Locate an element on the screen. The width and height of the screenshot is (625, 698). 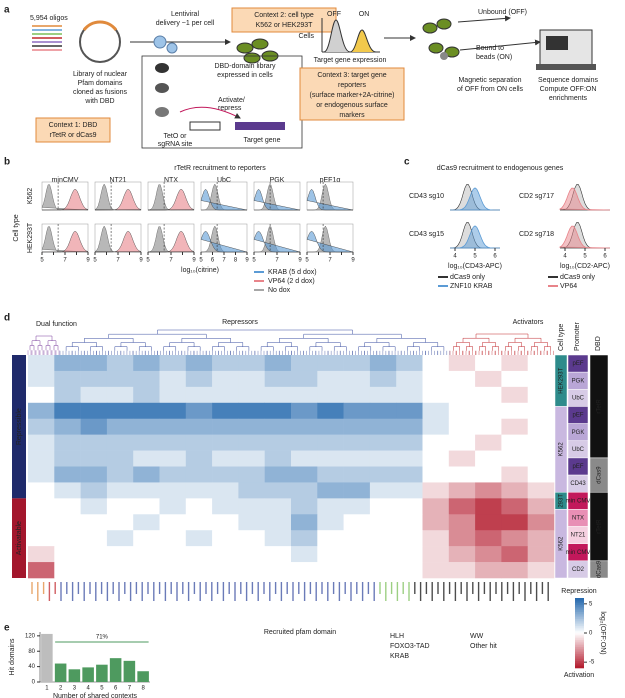
cell is located at coordinates (444, 24).